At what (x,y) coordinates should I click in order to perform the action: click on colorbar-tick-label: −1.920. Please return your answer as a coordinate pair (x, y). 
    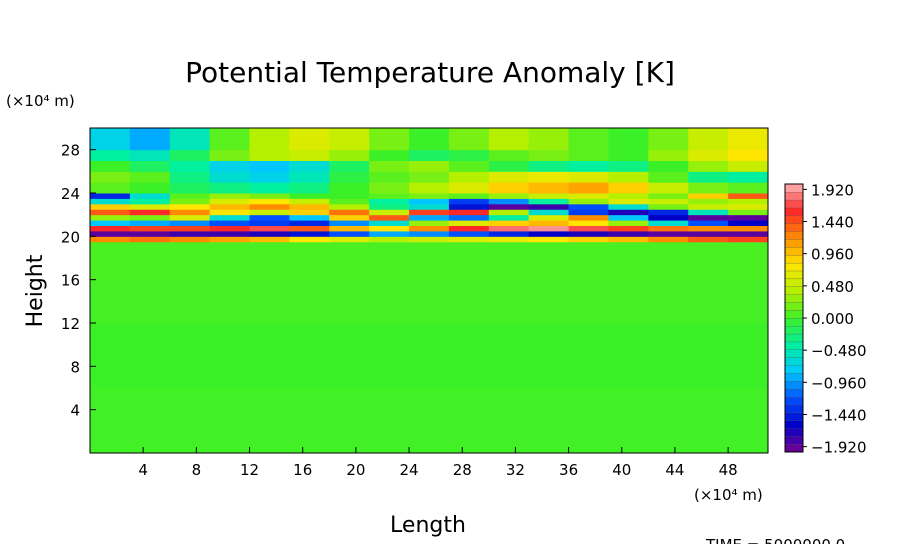
    Looking at the image, I should click on (839, 448).